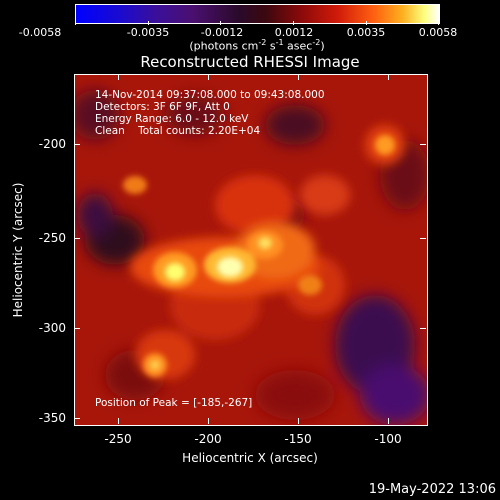  I want to click on colorbar-tick-label: -0.0035, so click(148, 32).